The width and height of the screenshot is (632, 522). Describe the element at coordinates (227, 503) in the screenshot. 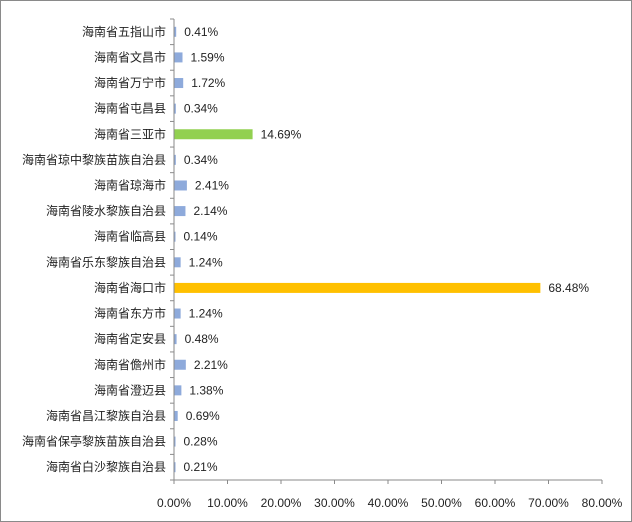

I see `x-tick-label: 10.00%` at that location.